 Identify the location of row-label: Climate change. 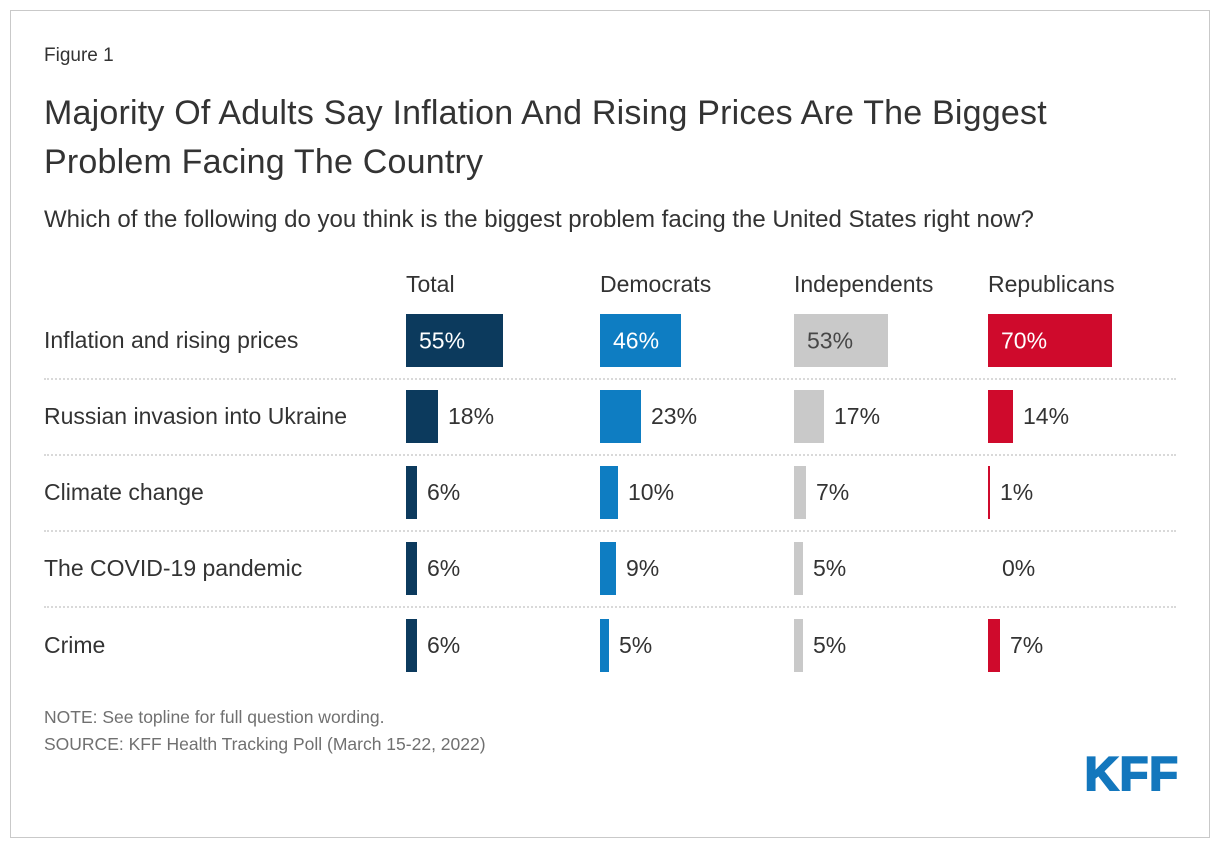
(124, 492).